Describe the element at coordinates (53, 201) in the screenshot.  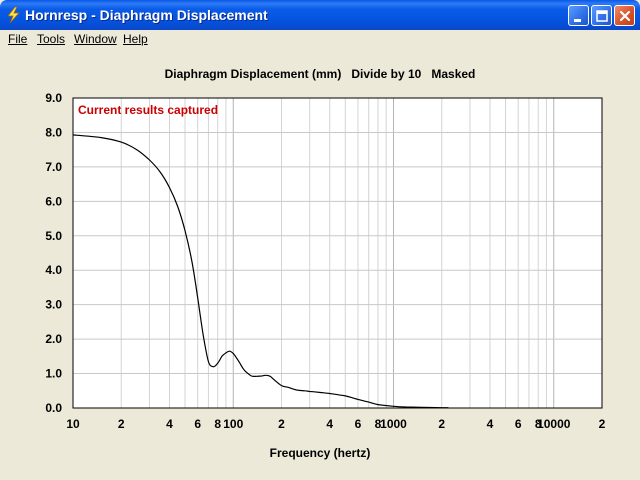
I see `y-tick-label: 6.0` at that location.